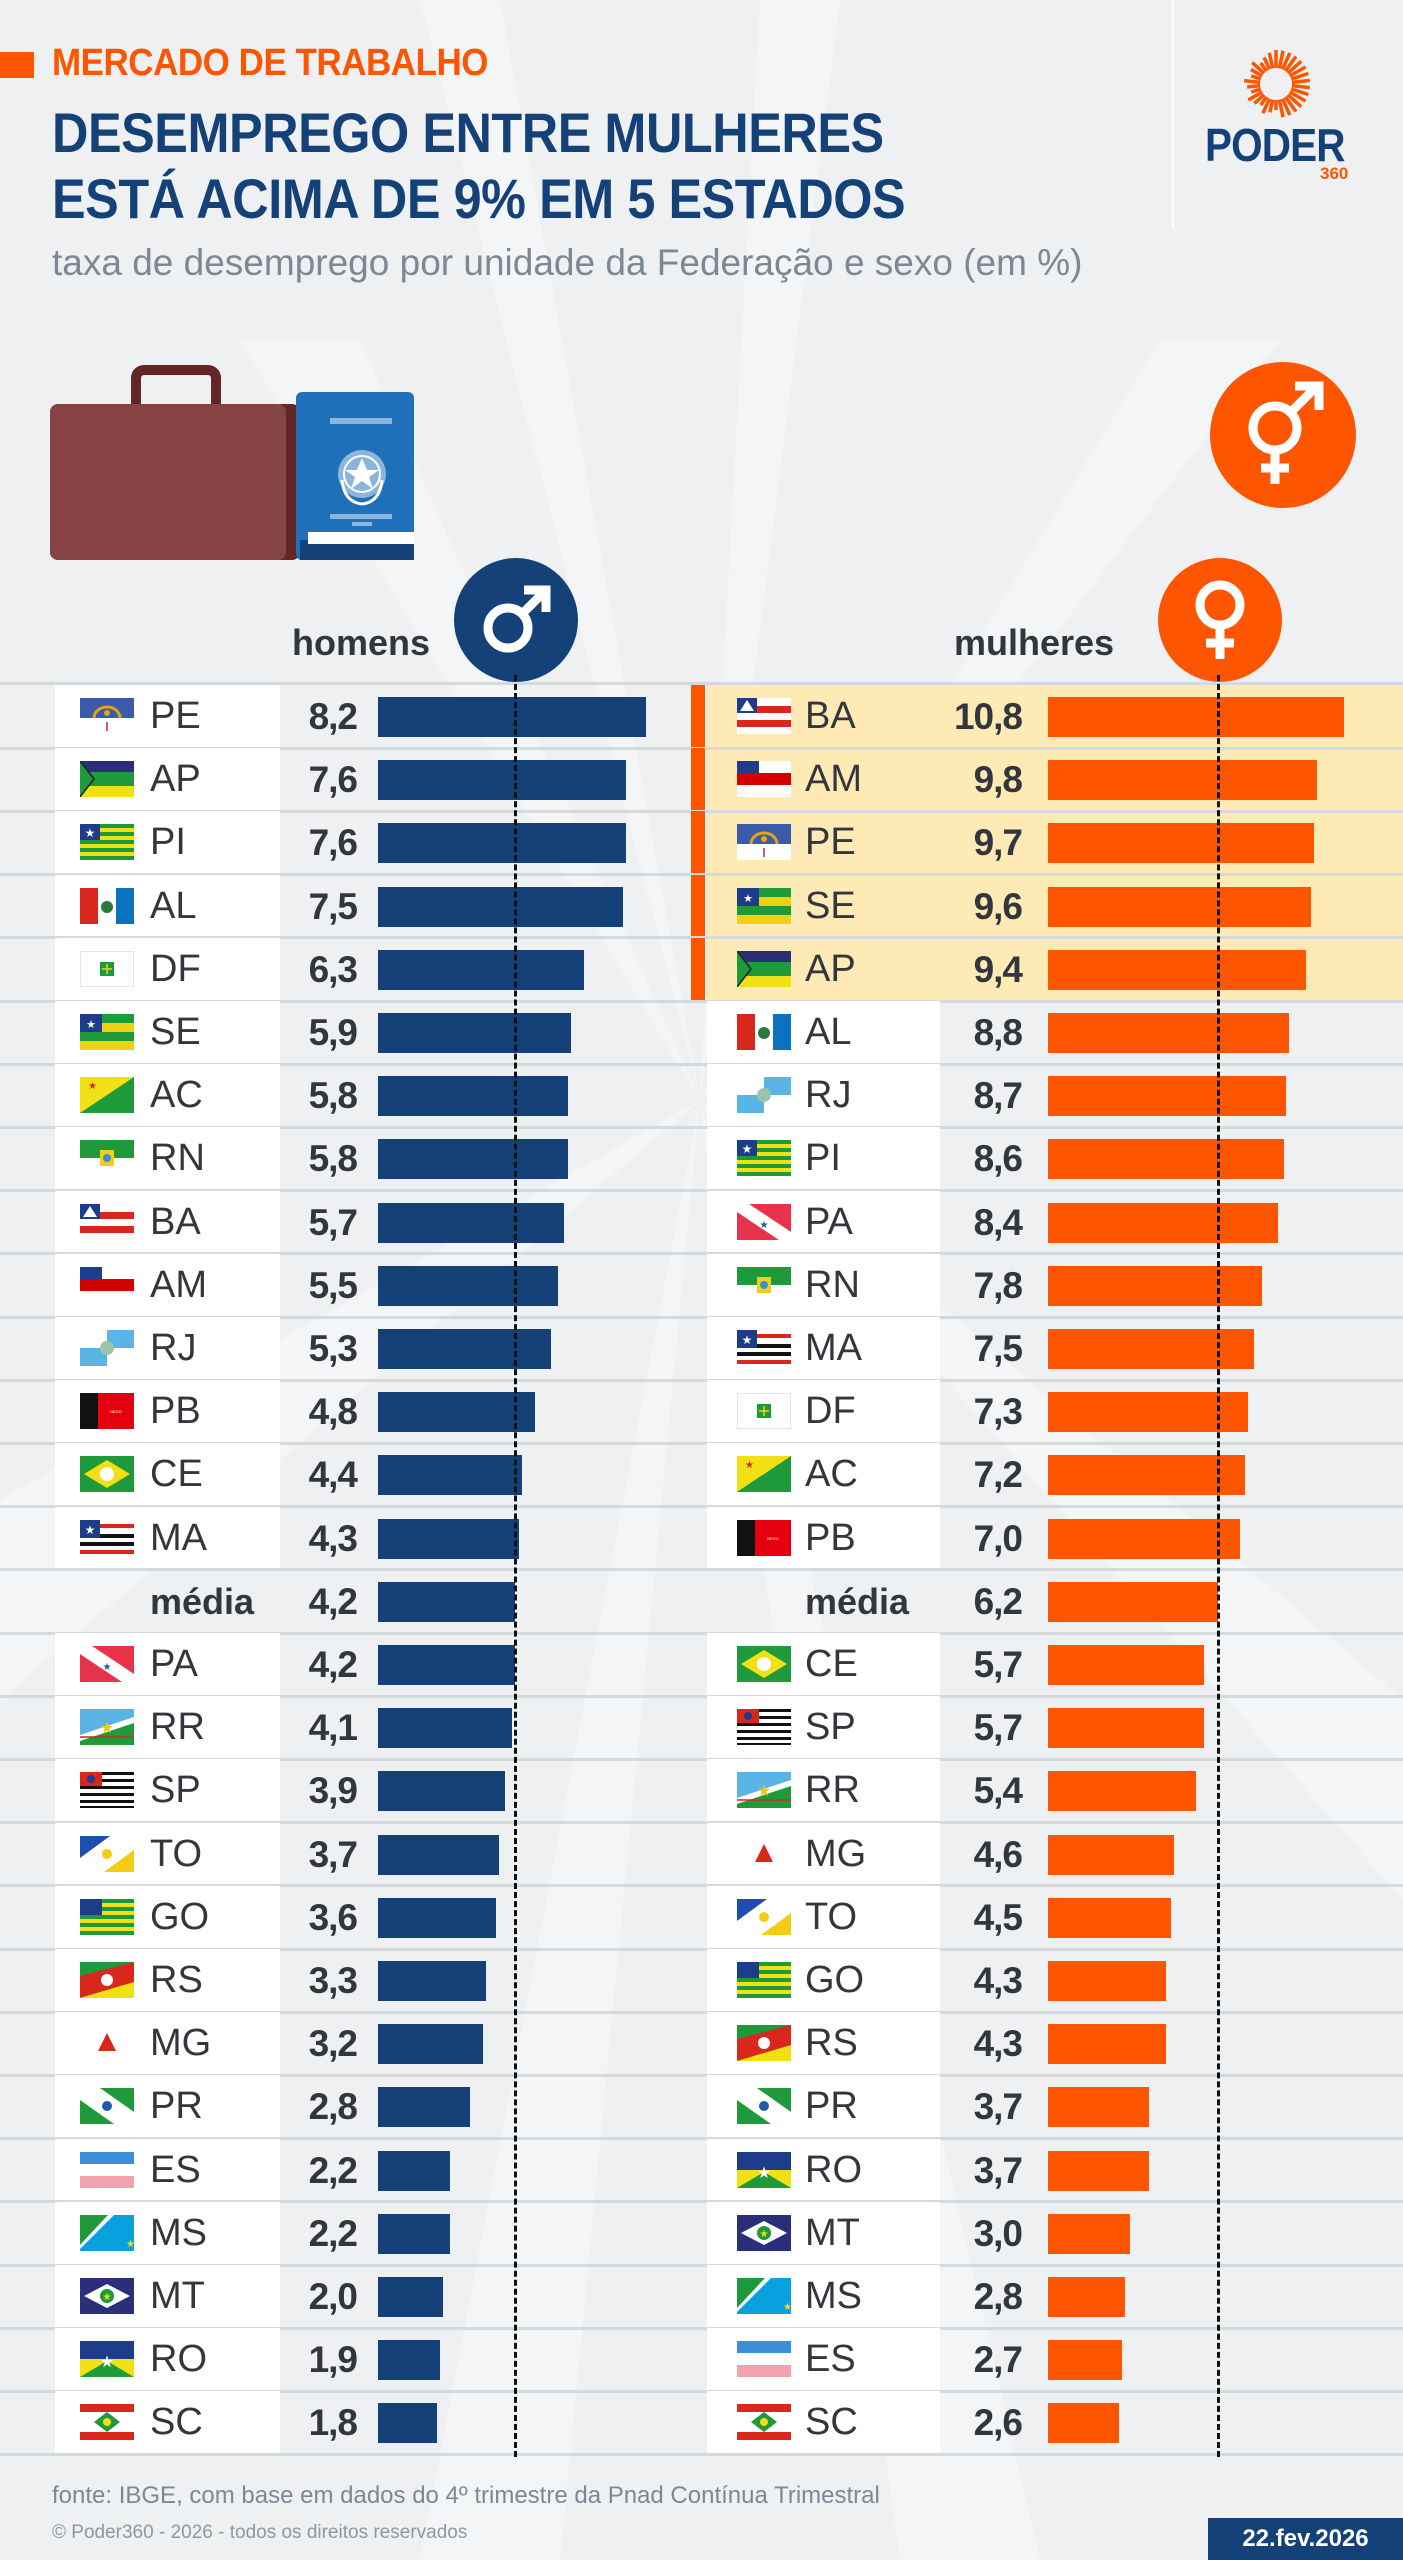 The image size is (1403, 2560). I want to click on flag-icon-pr, so click(764, 2106).